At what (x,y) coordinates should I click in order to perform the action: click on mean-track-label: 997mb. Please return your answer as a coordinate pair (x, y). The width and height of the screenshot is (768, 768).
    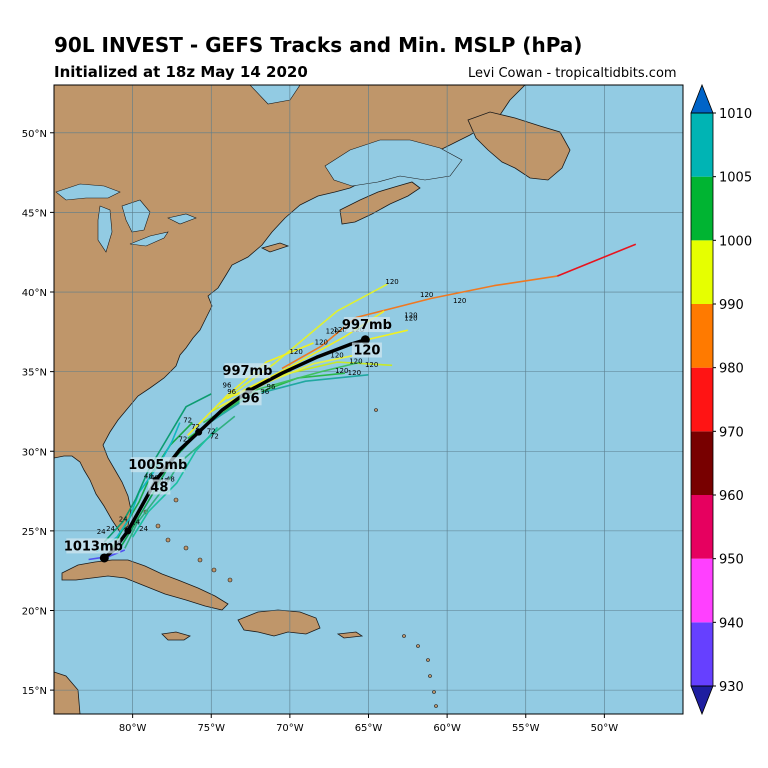
    Looking at the image, I should click on (367, 325).